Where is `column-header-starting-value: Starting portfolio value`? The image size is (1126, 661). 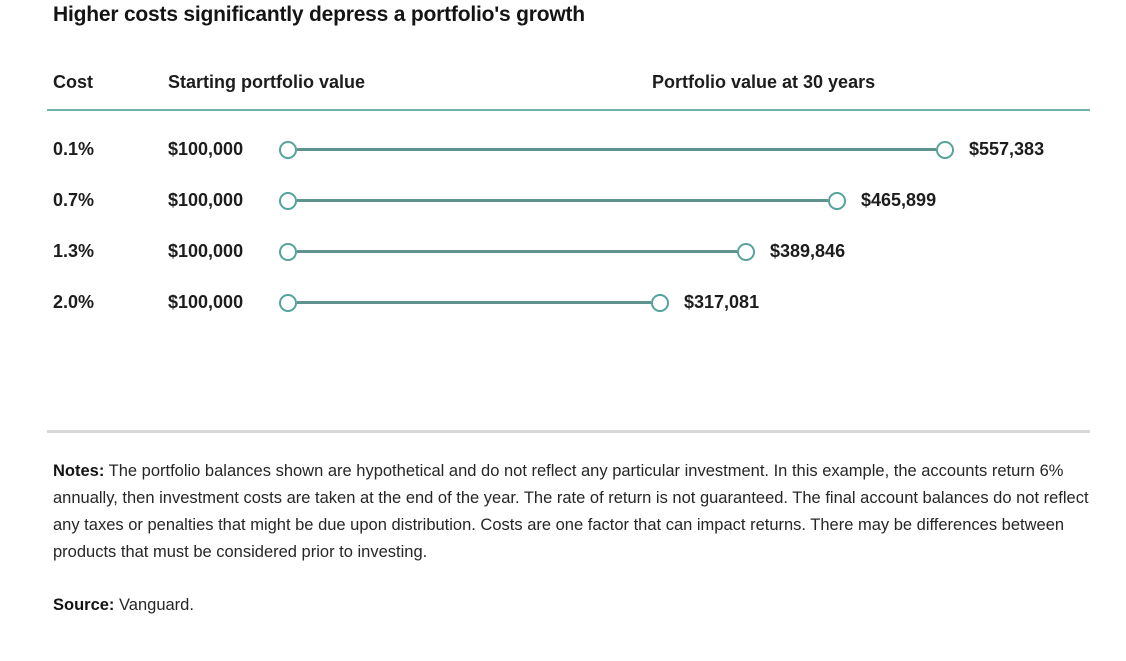 column-header-starting-value: Starting portfolio value is located at coordinates (267, 82).